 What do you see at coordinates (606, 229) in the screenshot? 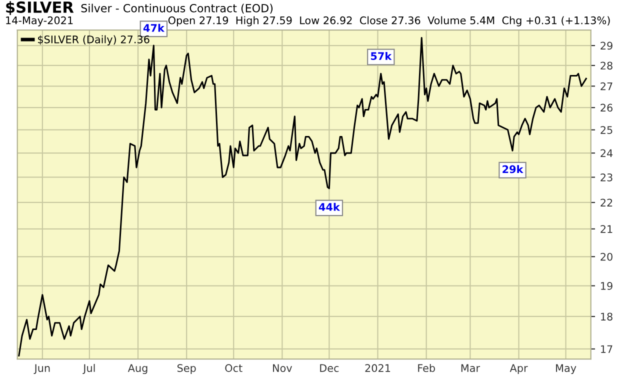
I see `y-tick-label: 21` at bounding box center [606, 229].